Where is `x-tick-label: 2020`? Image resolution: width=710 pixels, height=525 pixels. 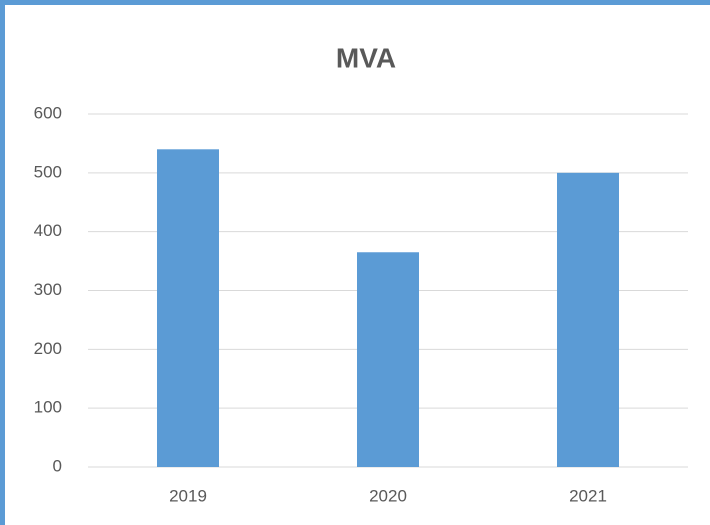
x-tick-label: 2020 is located at coordinates (388, 495).